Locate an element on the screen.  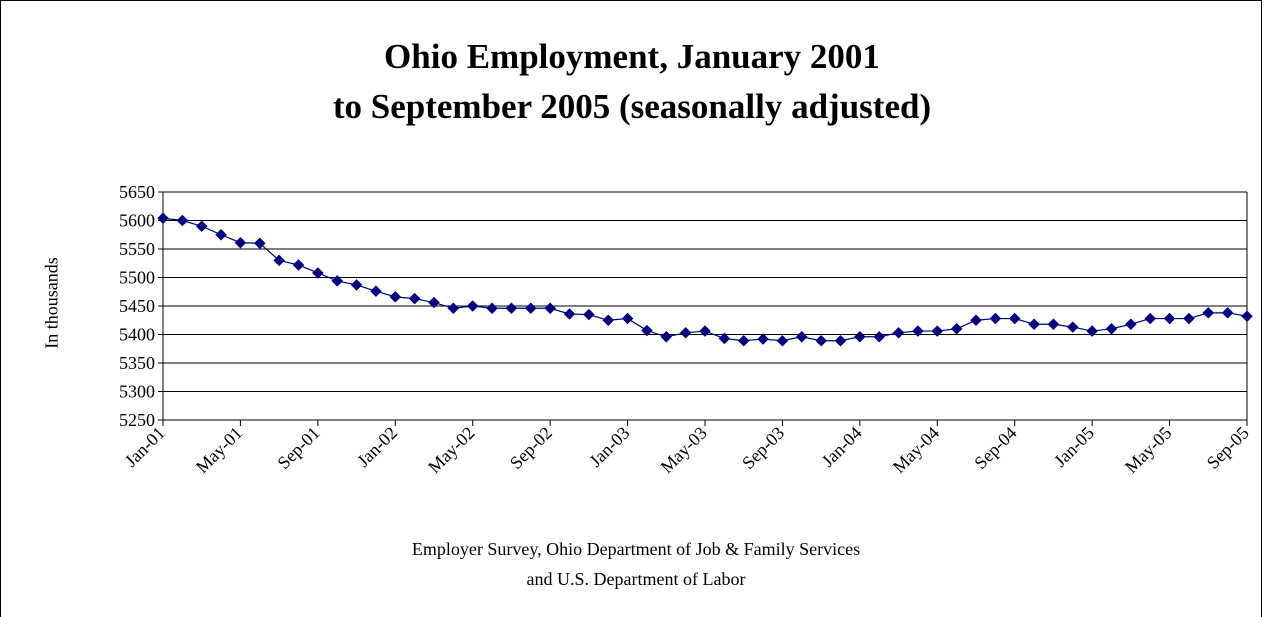
y-tick-label: 5600 is located at coordinates (137, 221).